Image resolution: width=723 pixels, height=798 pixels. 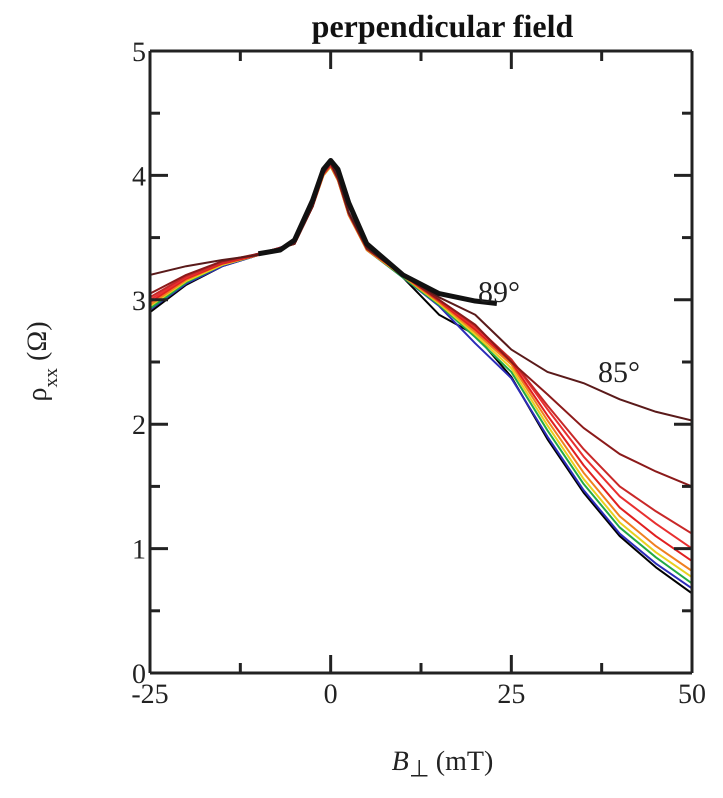 What do you see at coordinates (442, 765) in the screenshot?
I see `x-axis-title: B$_{⊥}$ (mT)` at bounding box center [442, 765].